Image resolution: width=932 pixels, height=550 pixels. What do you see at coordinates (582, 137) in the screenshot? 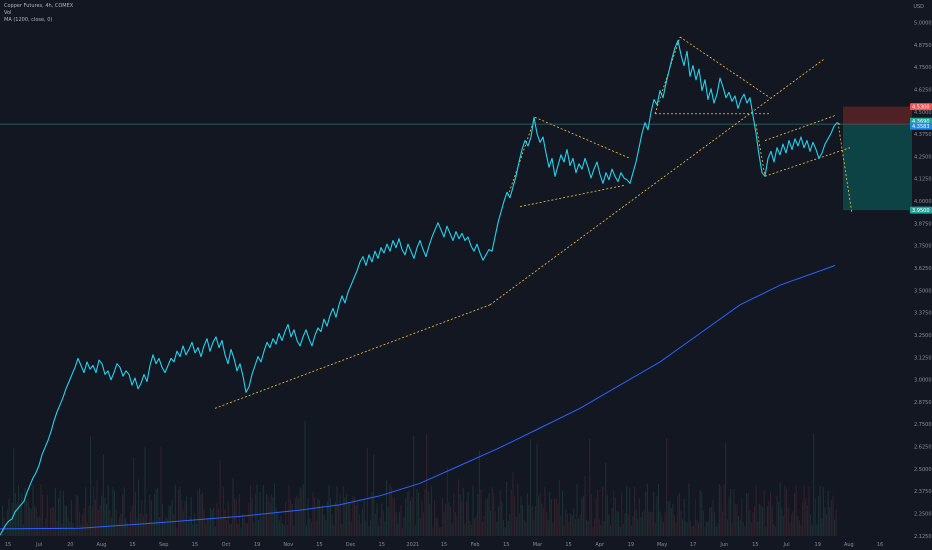
I see `trend-line` at bounding box center [582, 137].